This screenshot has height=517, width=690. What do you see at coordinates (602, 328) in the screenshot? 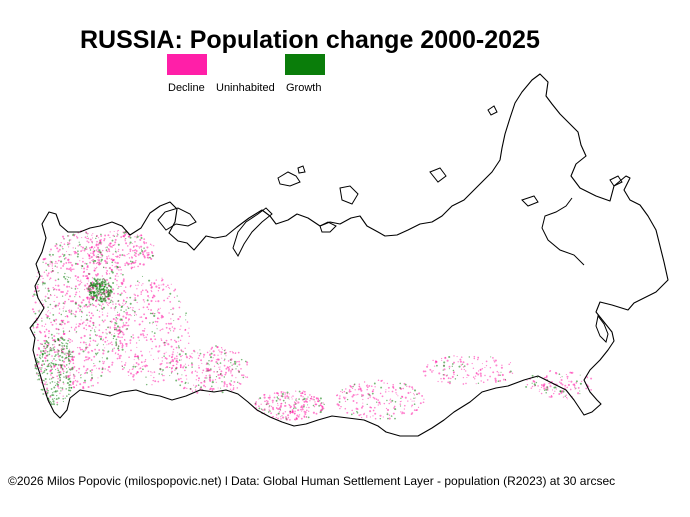
I see `sakhalin-island` at bounding box center [602, 328].